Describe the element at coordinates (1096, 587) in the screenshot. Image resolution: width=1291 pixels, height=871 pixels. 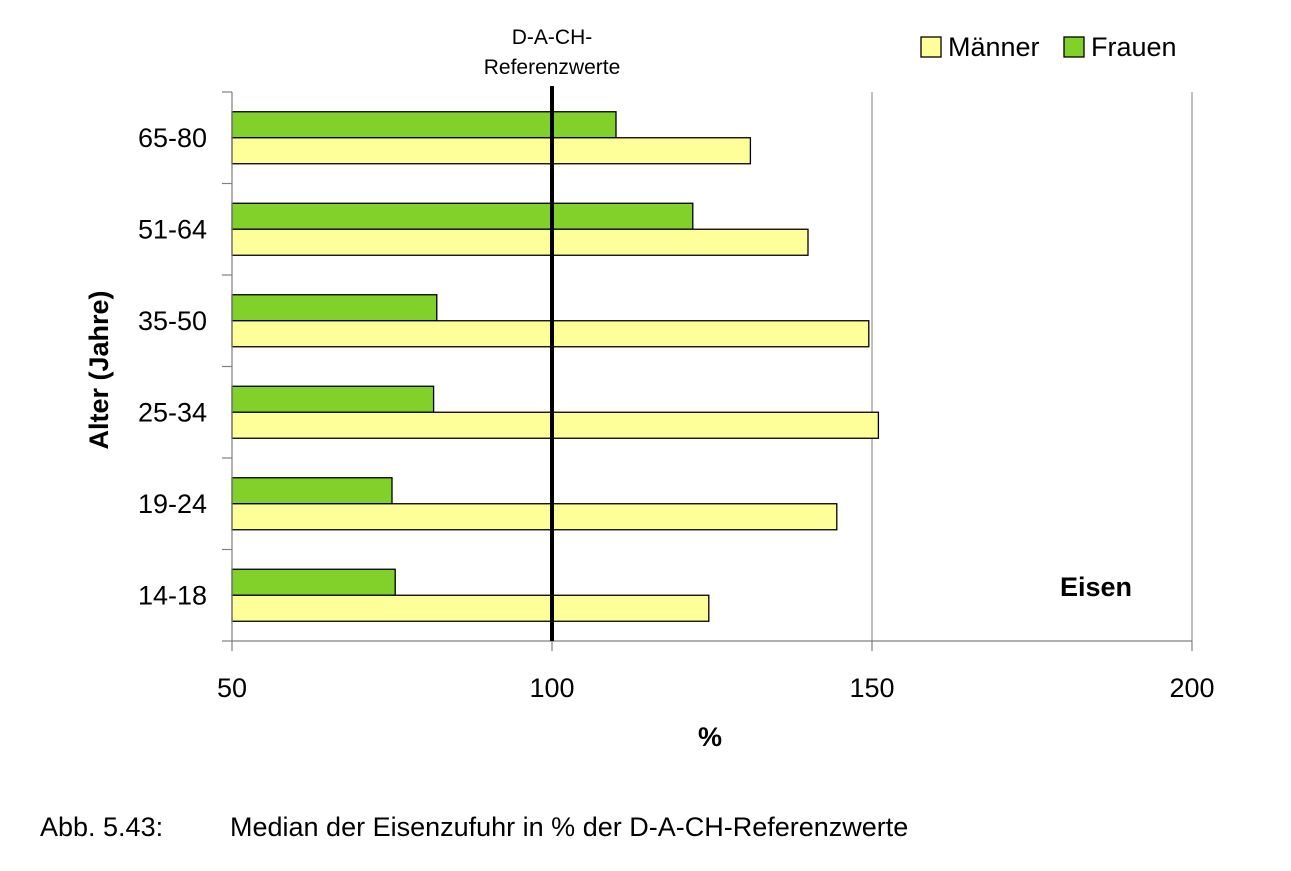
I see `chart-annotation: Eisen` at that location.